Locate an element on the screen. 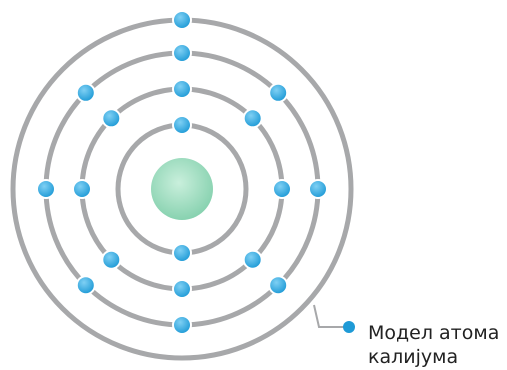  nucleus is located at coordinates (182, 189).